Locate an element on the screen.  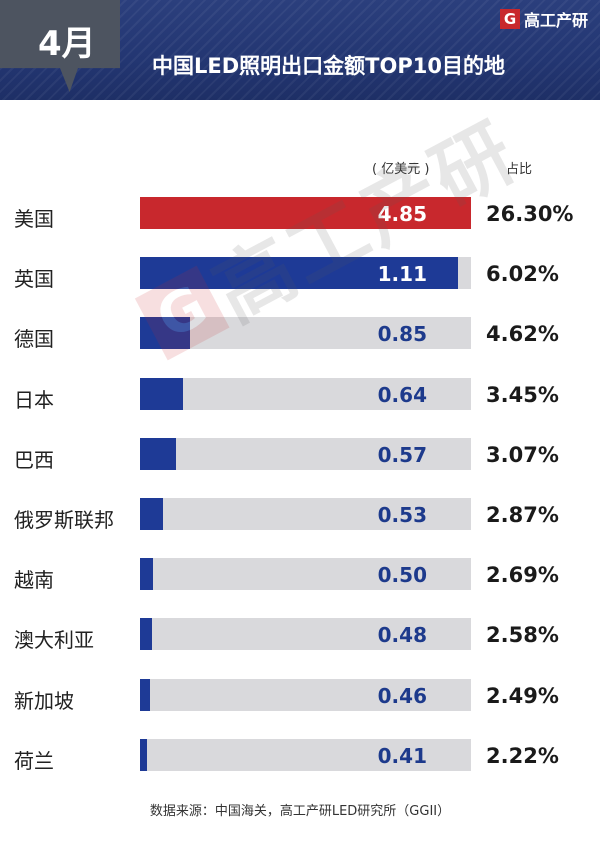
share-label: 6.02% is located at coordinates (522, 274).